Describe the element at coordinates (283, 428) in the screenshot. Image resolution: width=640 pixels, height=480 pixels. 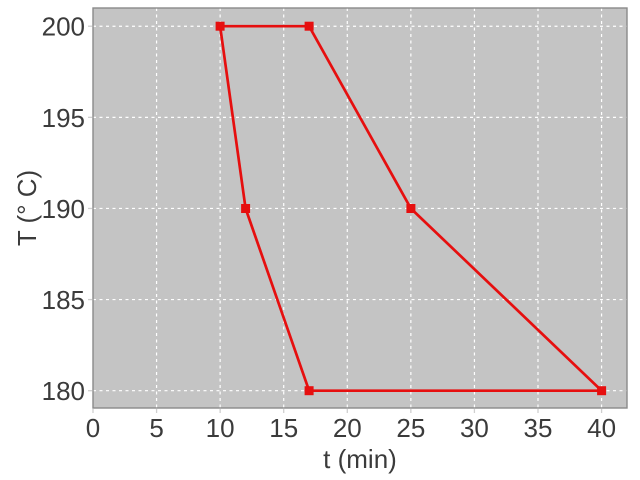
I see `x-tick-label: 15` at that location.